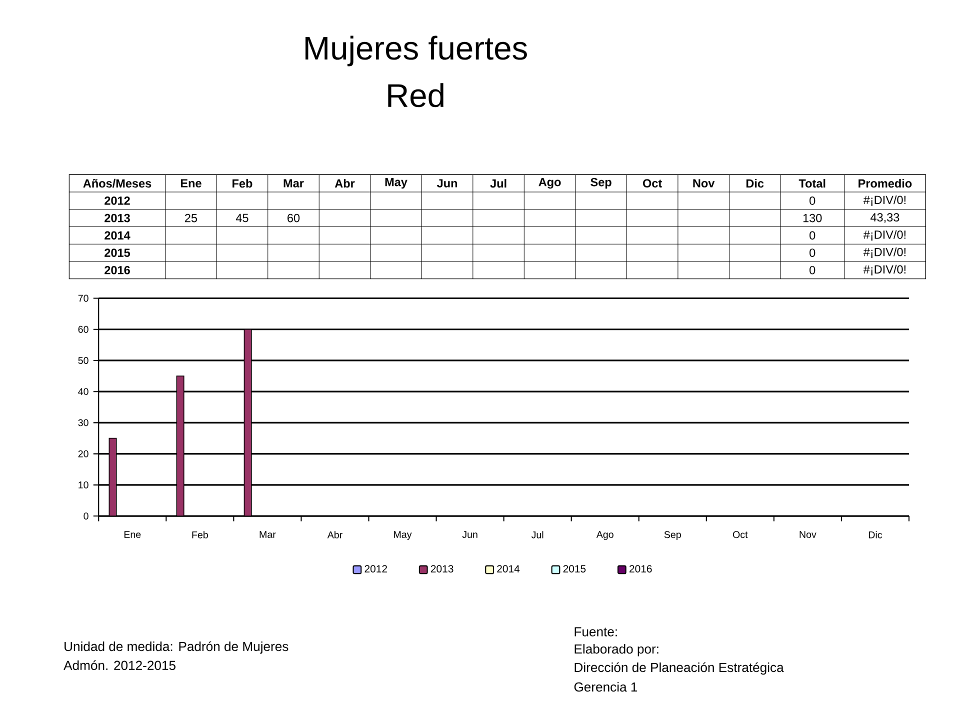  I want to click on legend-label: 2014, so click(508, 568).